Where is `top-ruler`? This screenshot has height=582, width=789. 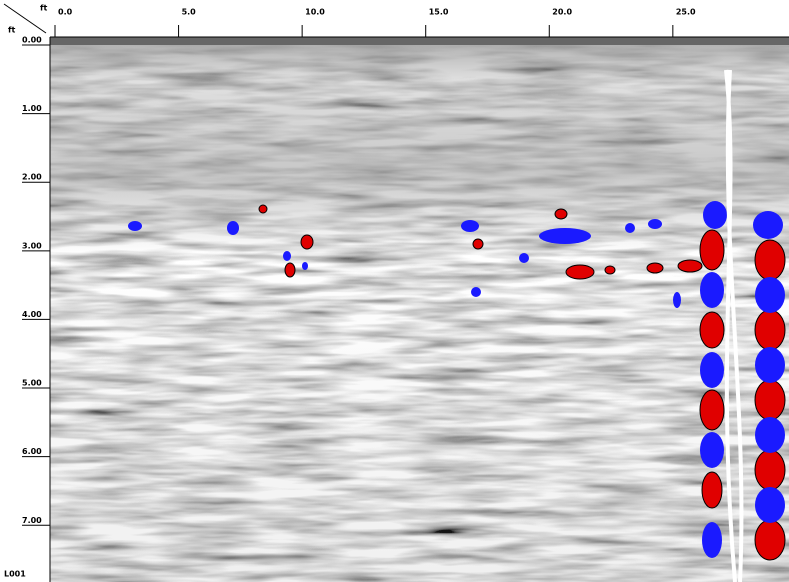 top-ruler is located at coordinates (394, 18).